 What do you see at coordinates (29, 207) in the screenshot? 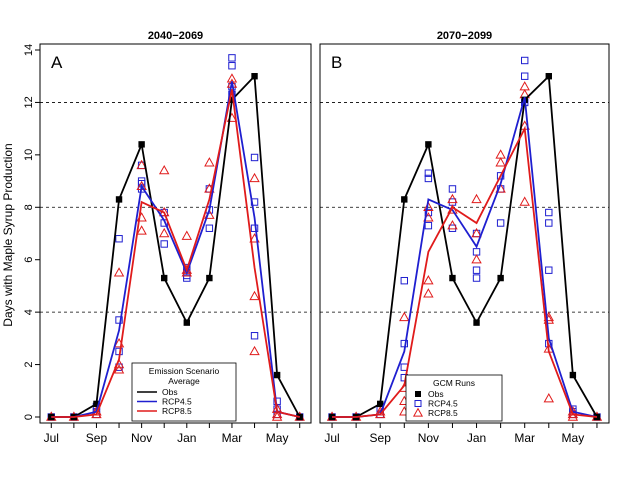
I see `y-tick-label: 8` at bounding box center [29, 207].